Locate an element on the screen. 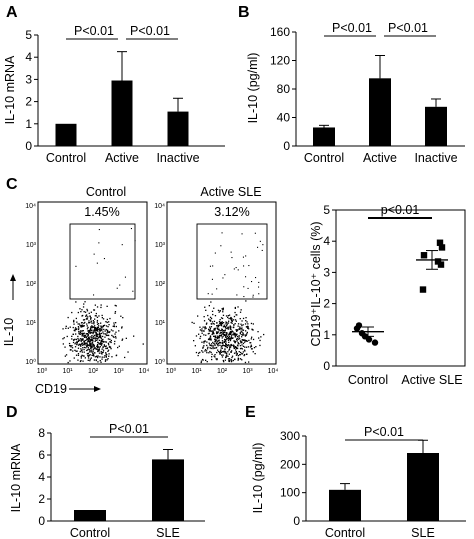 The image size is (474, 539). panel-d-category-label: SLE is located at coordinates (168, 532).